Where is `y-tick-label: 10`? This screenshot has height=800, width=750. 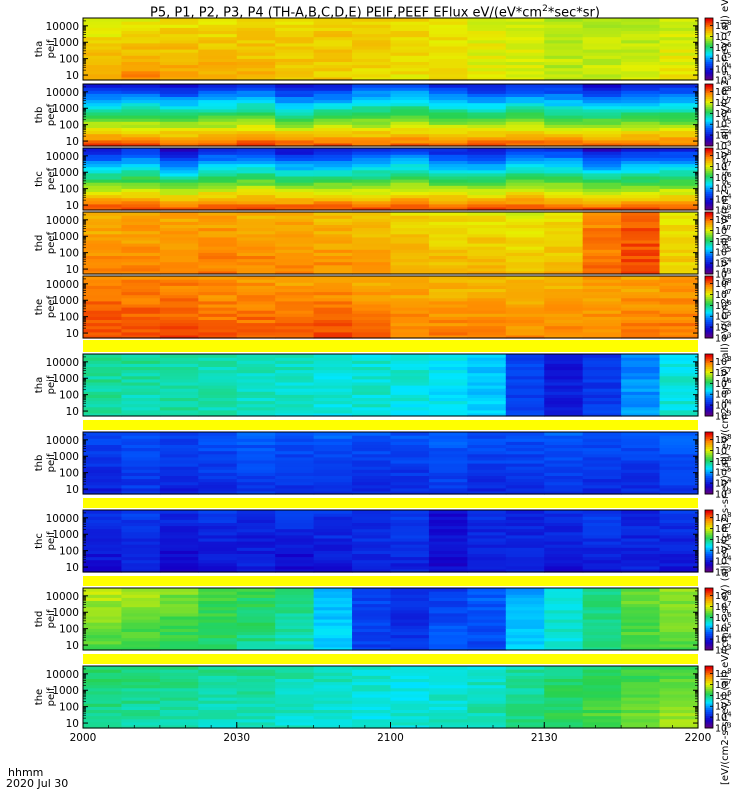
y-tick-label: 10 is located at coordinates (72, 412).